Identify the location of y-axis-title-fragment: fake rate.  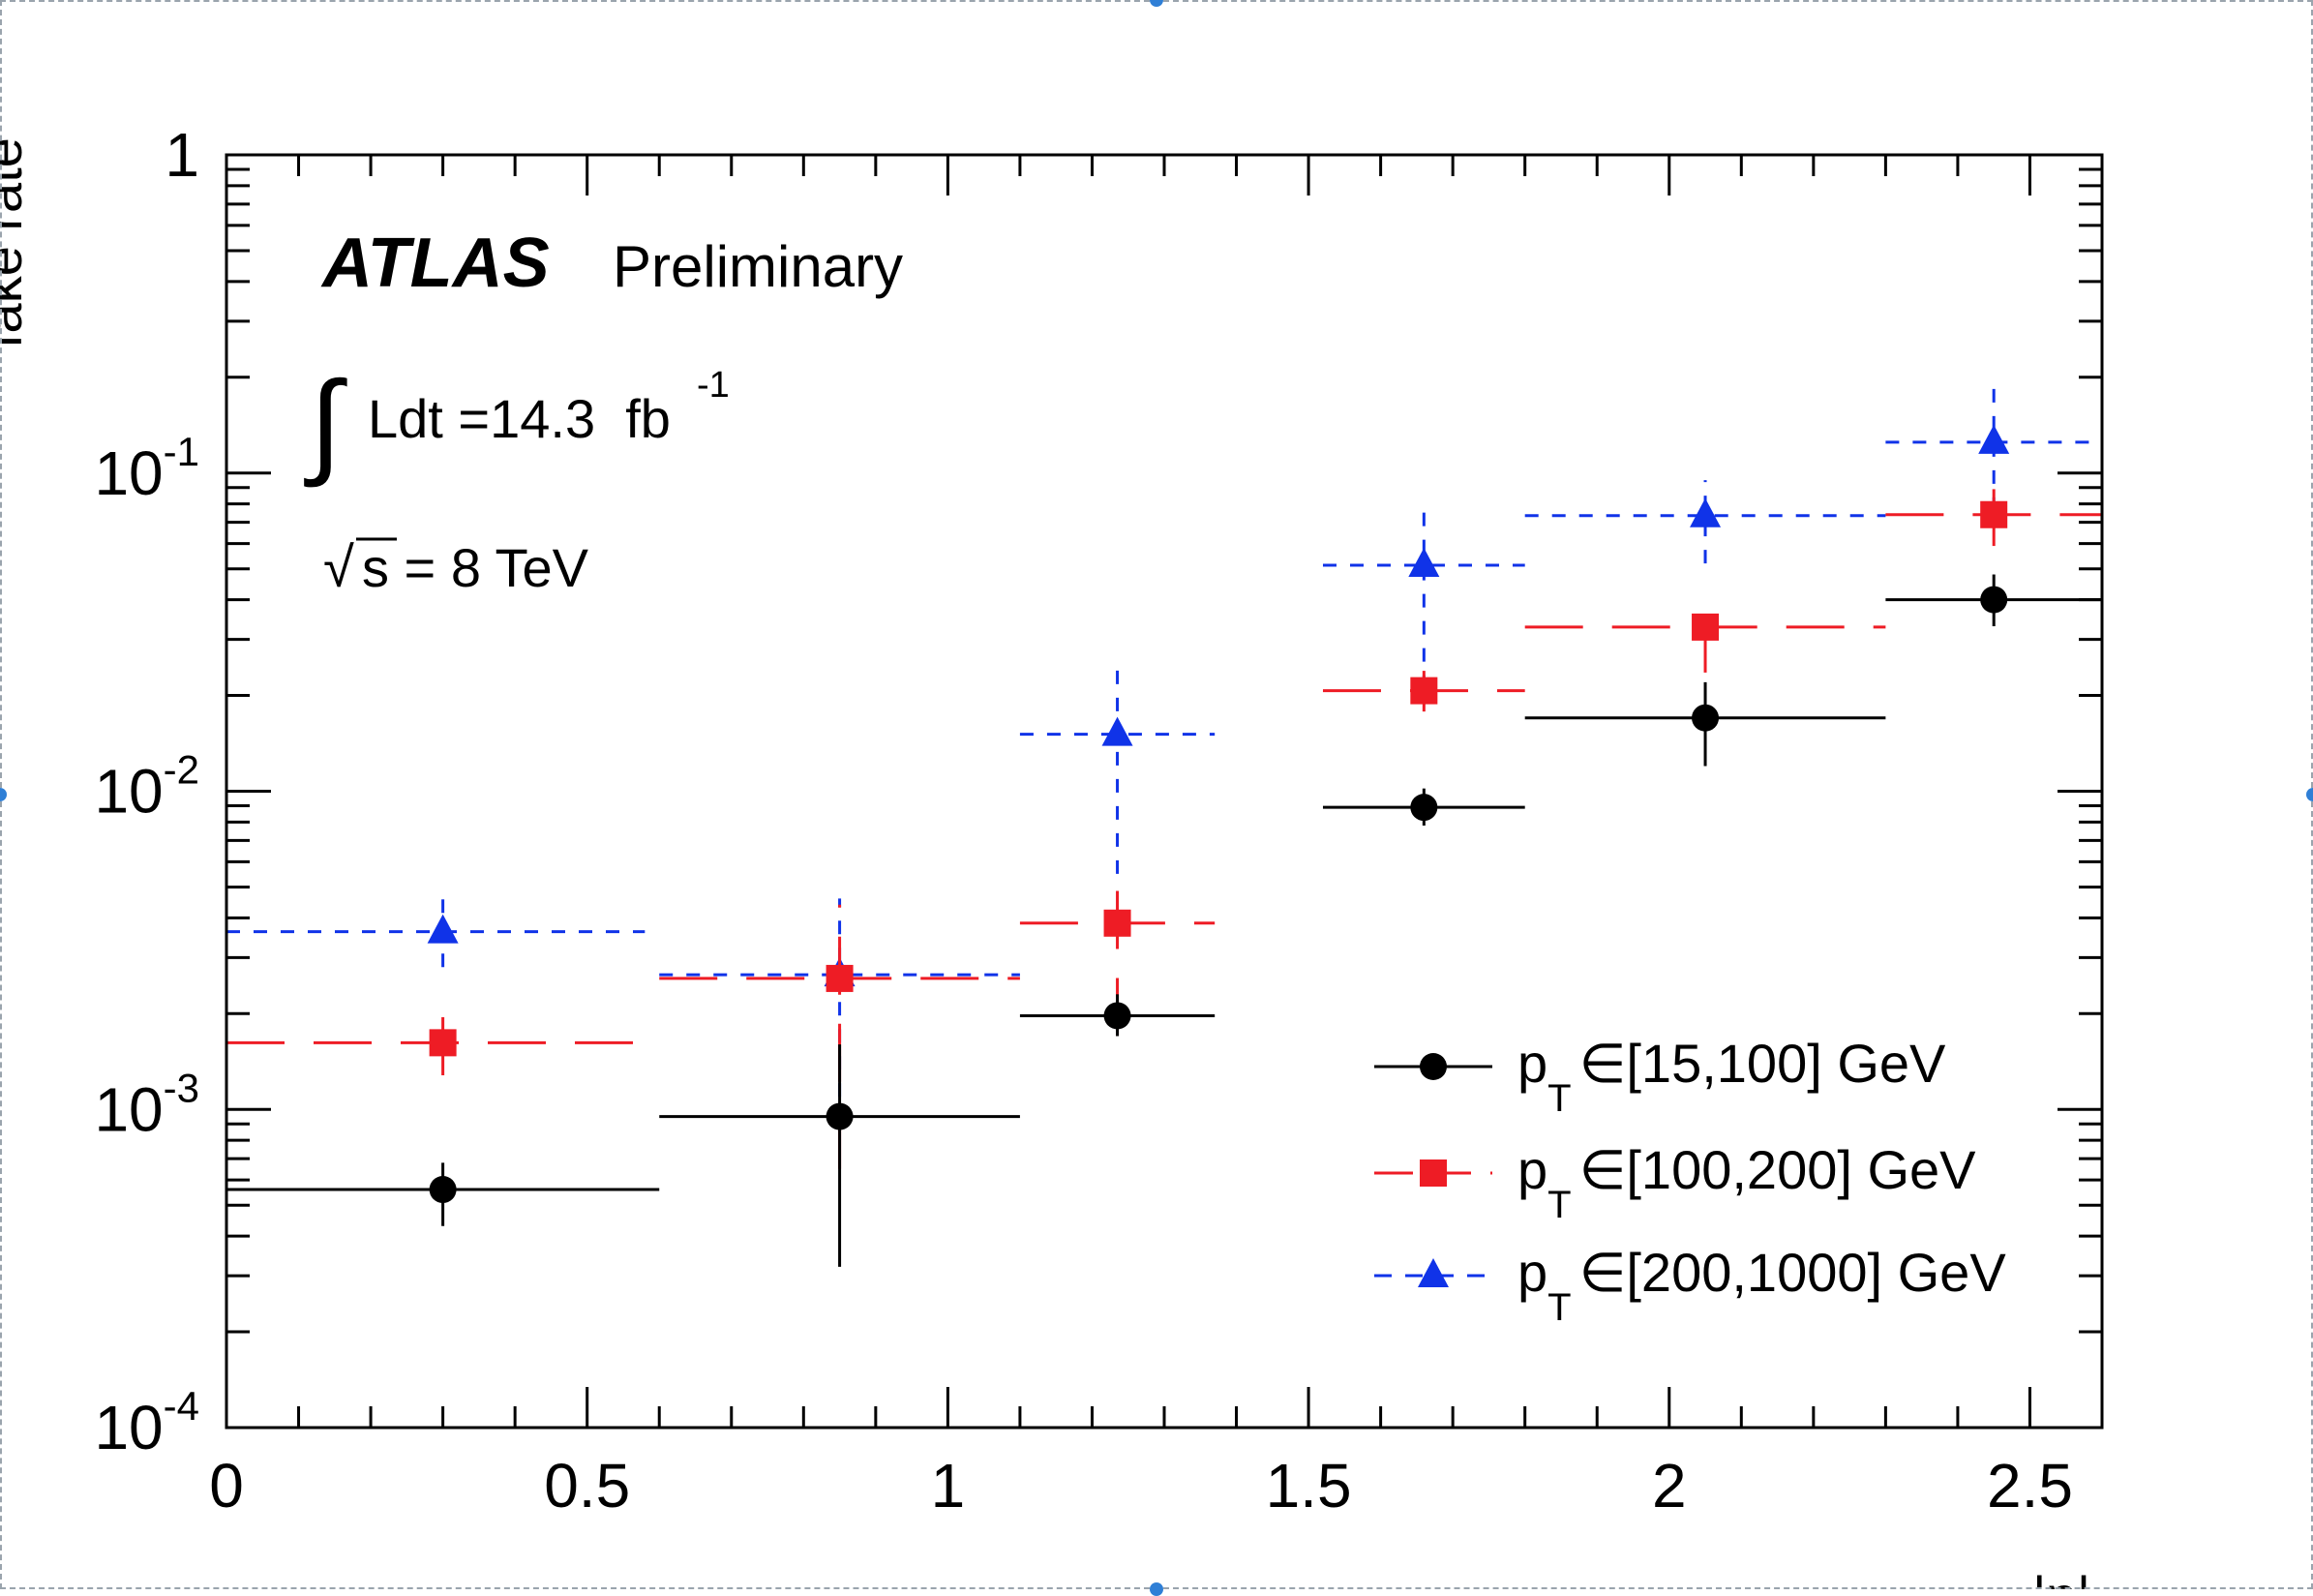
(17, 242).